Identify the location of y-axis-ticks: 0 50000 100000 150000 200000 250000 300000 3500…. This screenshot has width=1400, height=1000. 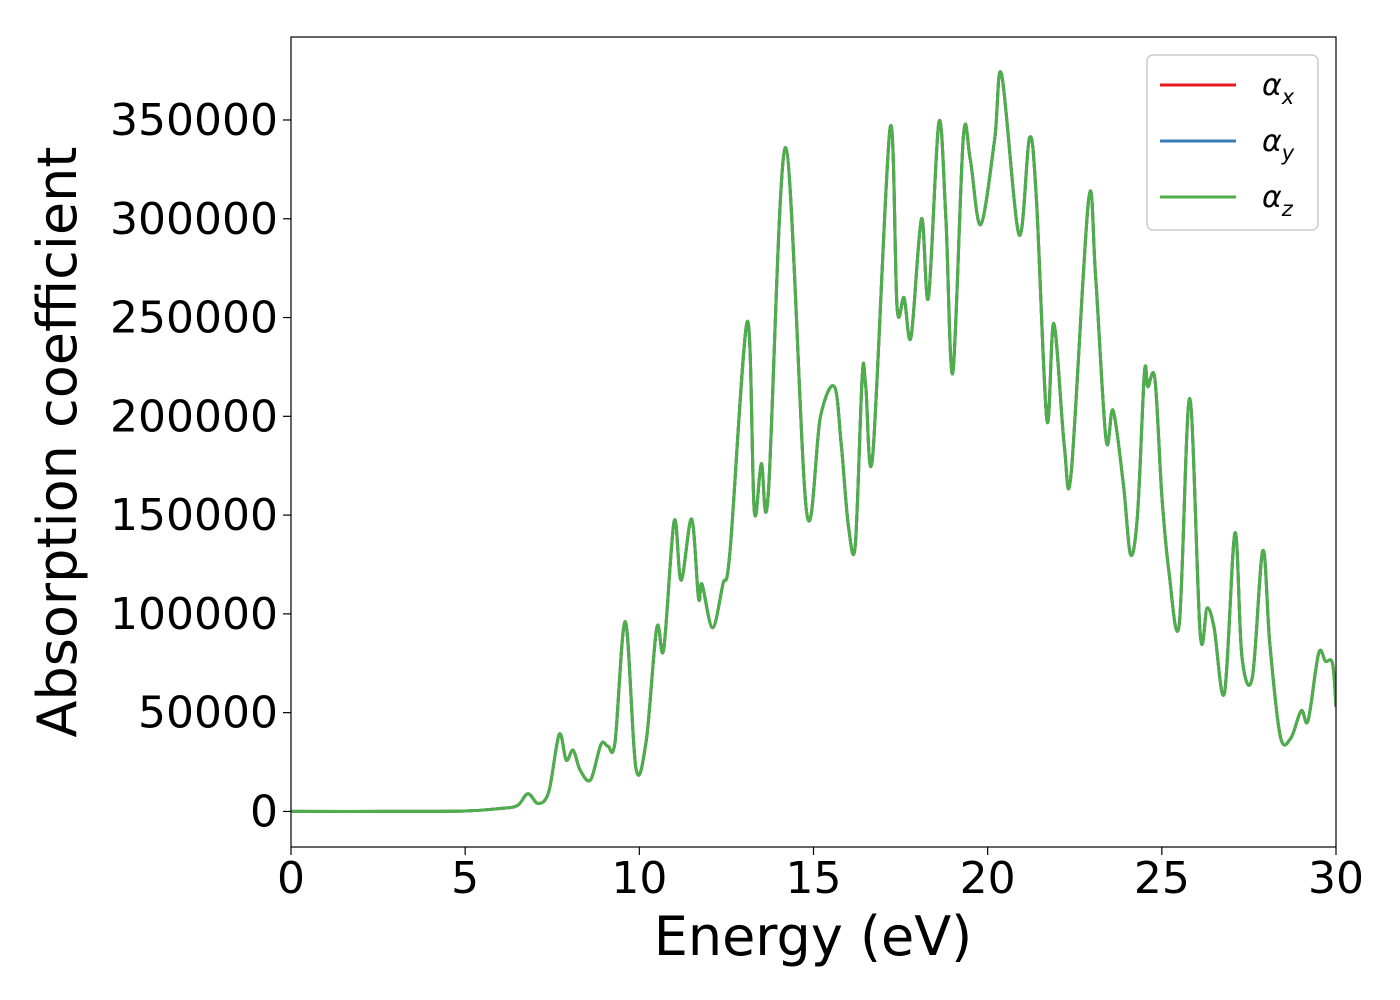
(200, 466).